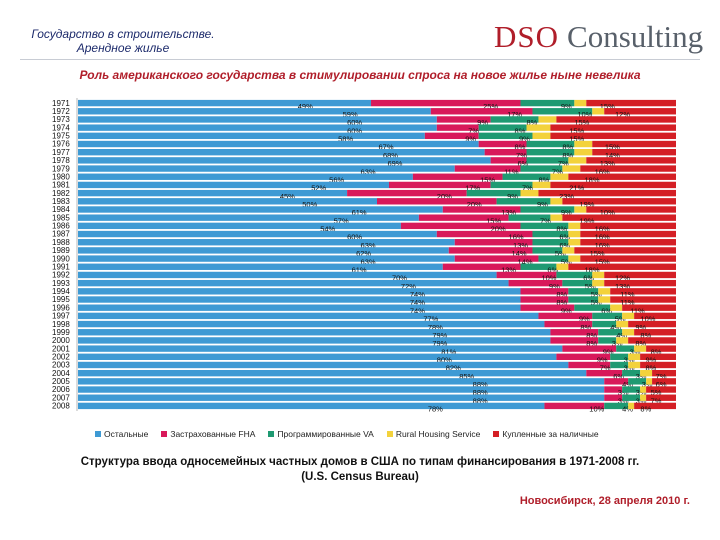 This screenshot has width=720, height=540. What do you see at coordinates (61, 397) in the screenshot?
I see `y-tick-label: 2007` at bounding box center [61, 397].